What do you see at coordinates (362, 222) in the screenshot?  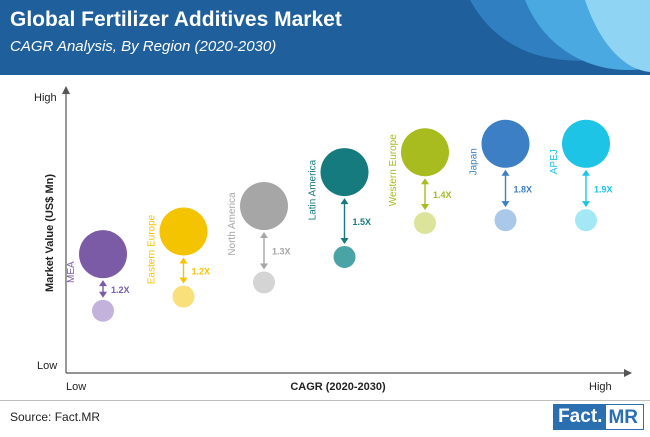 I see `multiplier-label-latin-america: 1.5X` at bounding box center [362, 222].